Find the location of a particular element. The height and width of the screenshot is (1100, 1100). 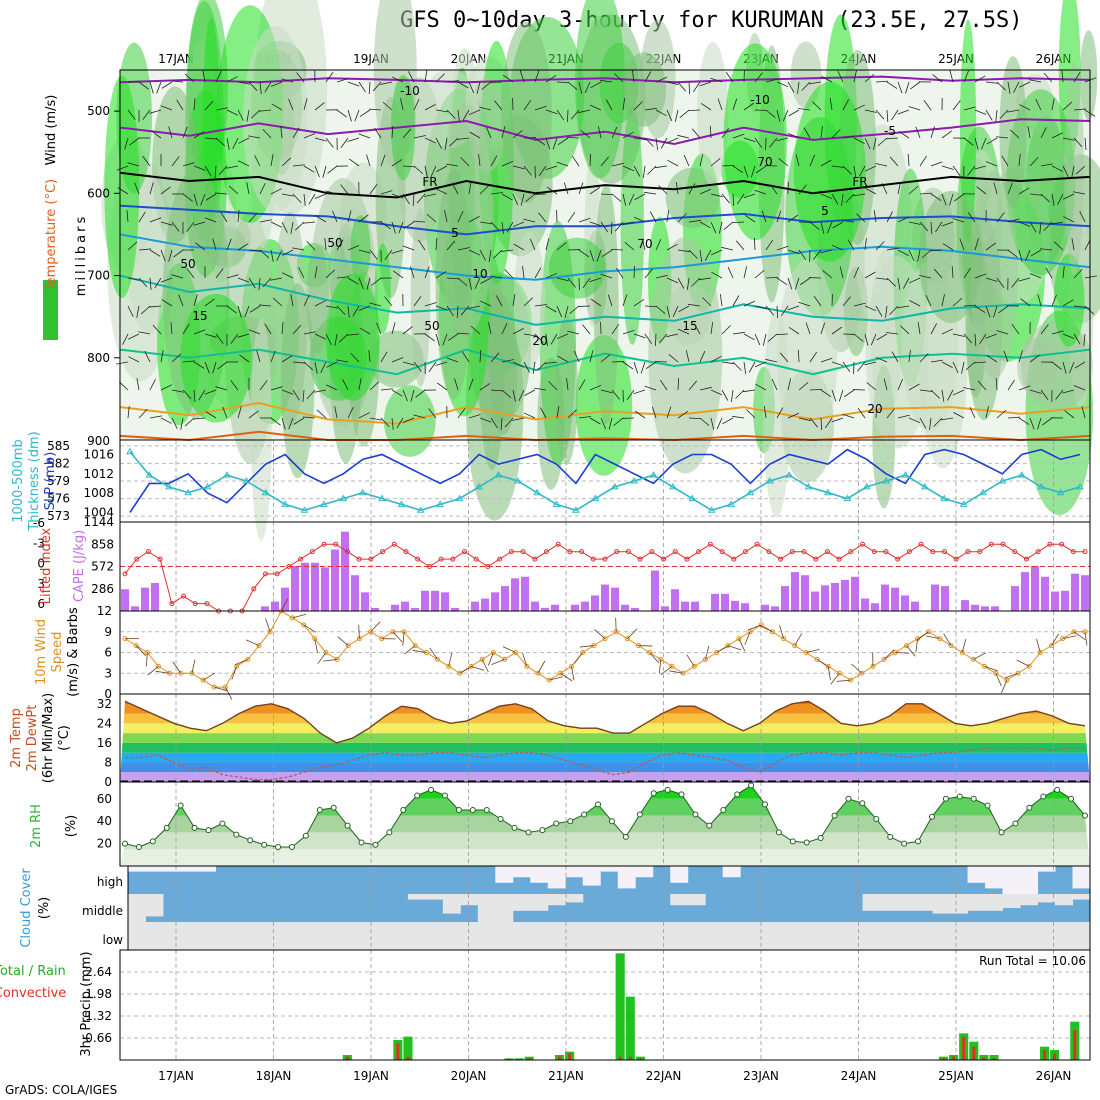

isotherm-label: 20 is located at coordinates (539, 341).